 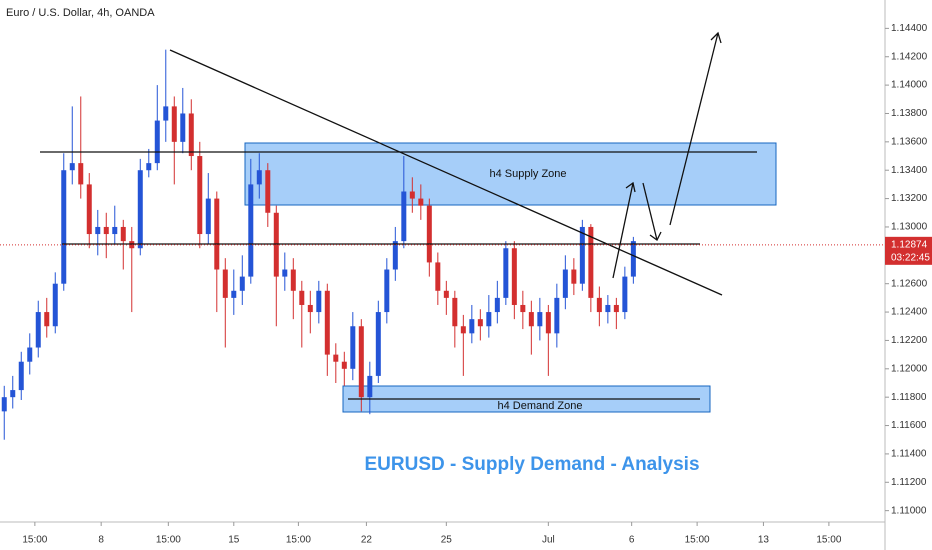 What do you see at coordinates (909, 141) in the screenshot?
I see `y-tick-label: 1.13600` at bounding box center [909, 141].